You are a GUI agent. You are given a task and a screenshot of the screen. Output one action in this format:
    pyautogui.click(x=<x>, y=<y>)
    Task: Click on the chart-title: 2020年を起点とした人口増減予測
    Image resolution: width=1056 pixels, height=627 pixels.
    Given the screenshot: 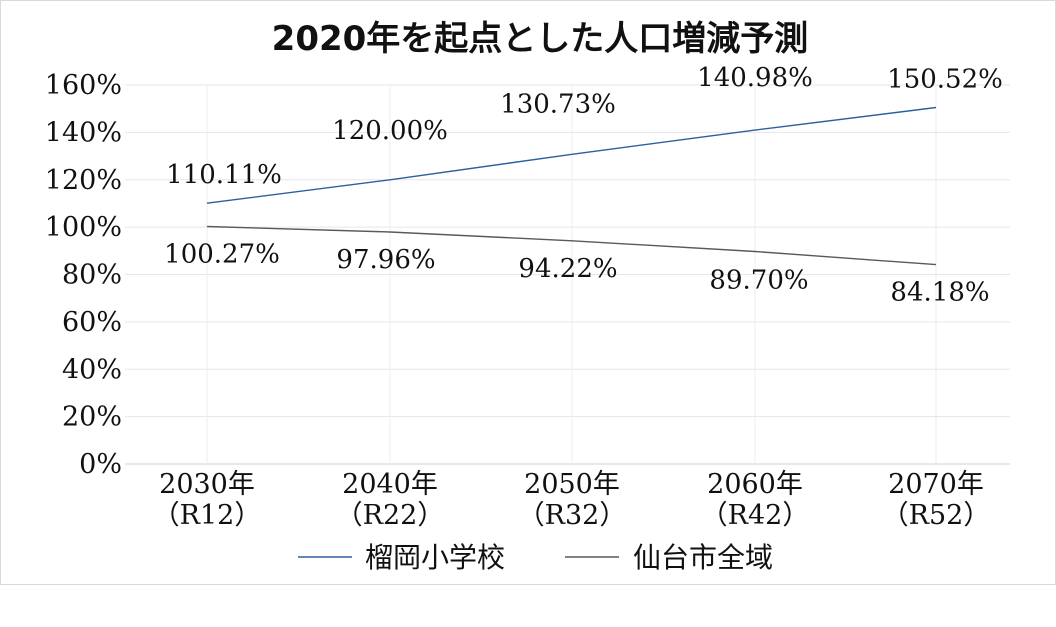 What is the action you would take?
    pyautogui.click(x=540, y=39)
    